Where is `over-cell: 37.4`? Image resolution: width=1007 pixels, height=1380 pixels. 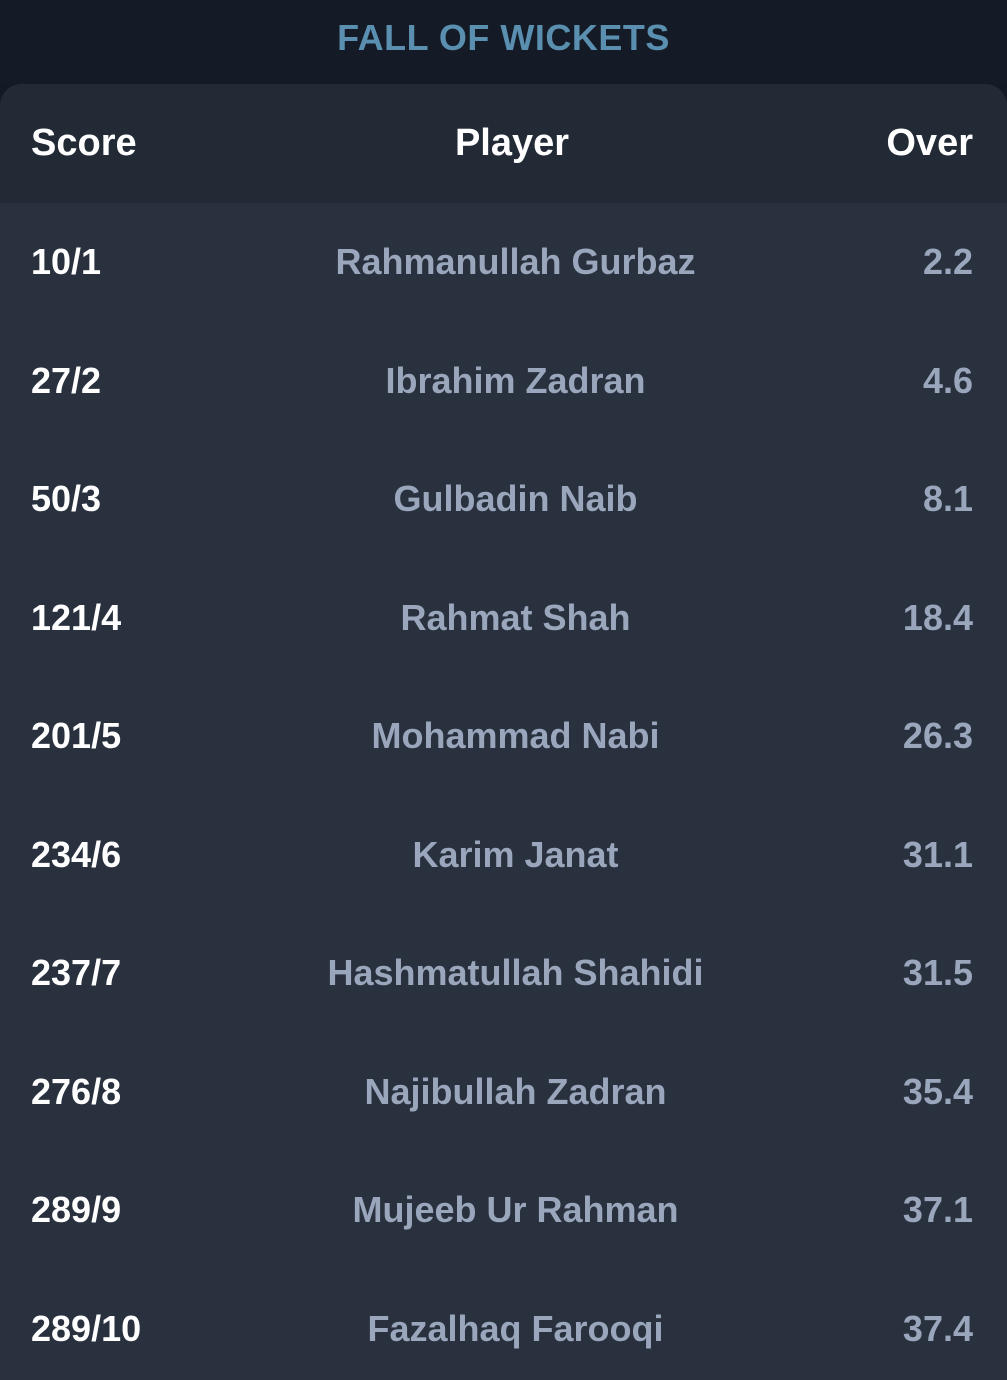 over-cell: 37.4 is located at coordinates (937, 1328).